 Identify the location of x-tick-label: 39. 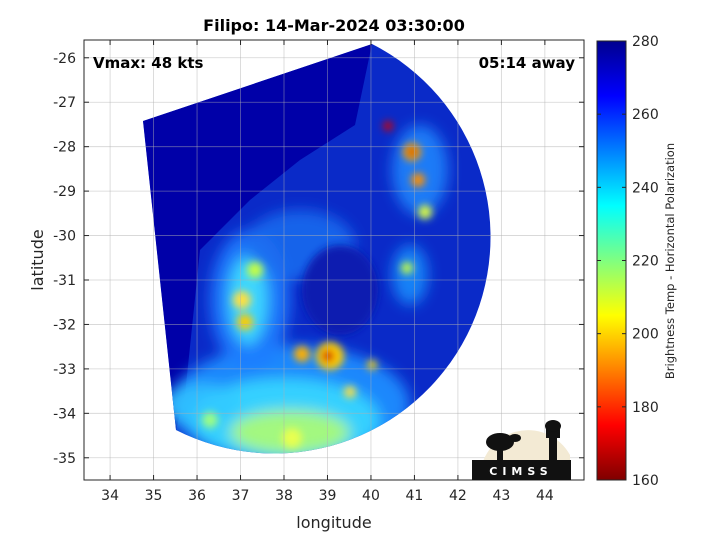
(328, 496).